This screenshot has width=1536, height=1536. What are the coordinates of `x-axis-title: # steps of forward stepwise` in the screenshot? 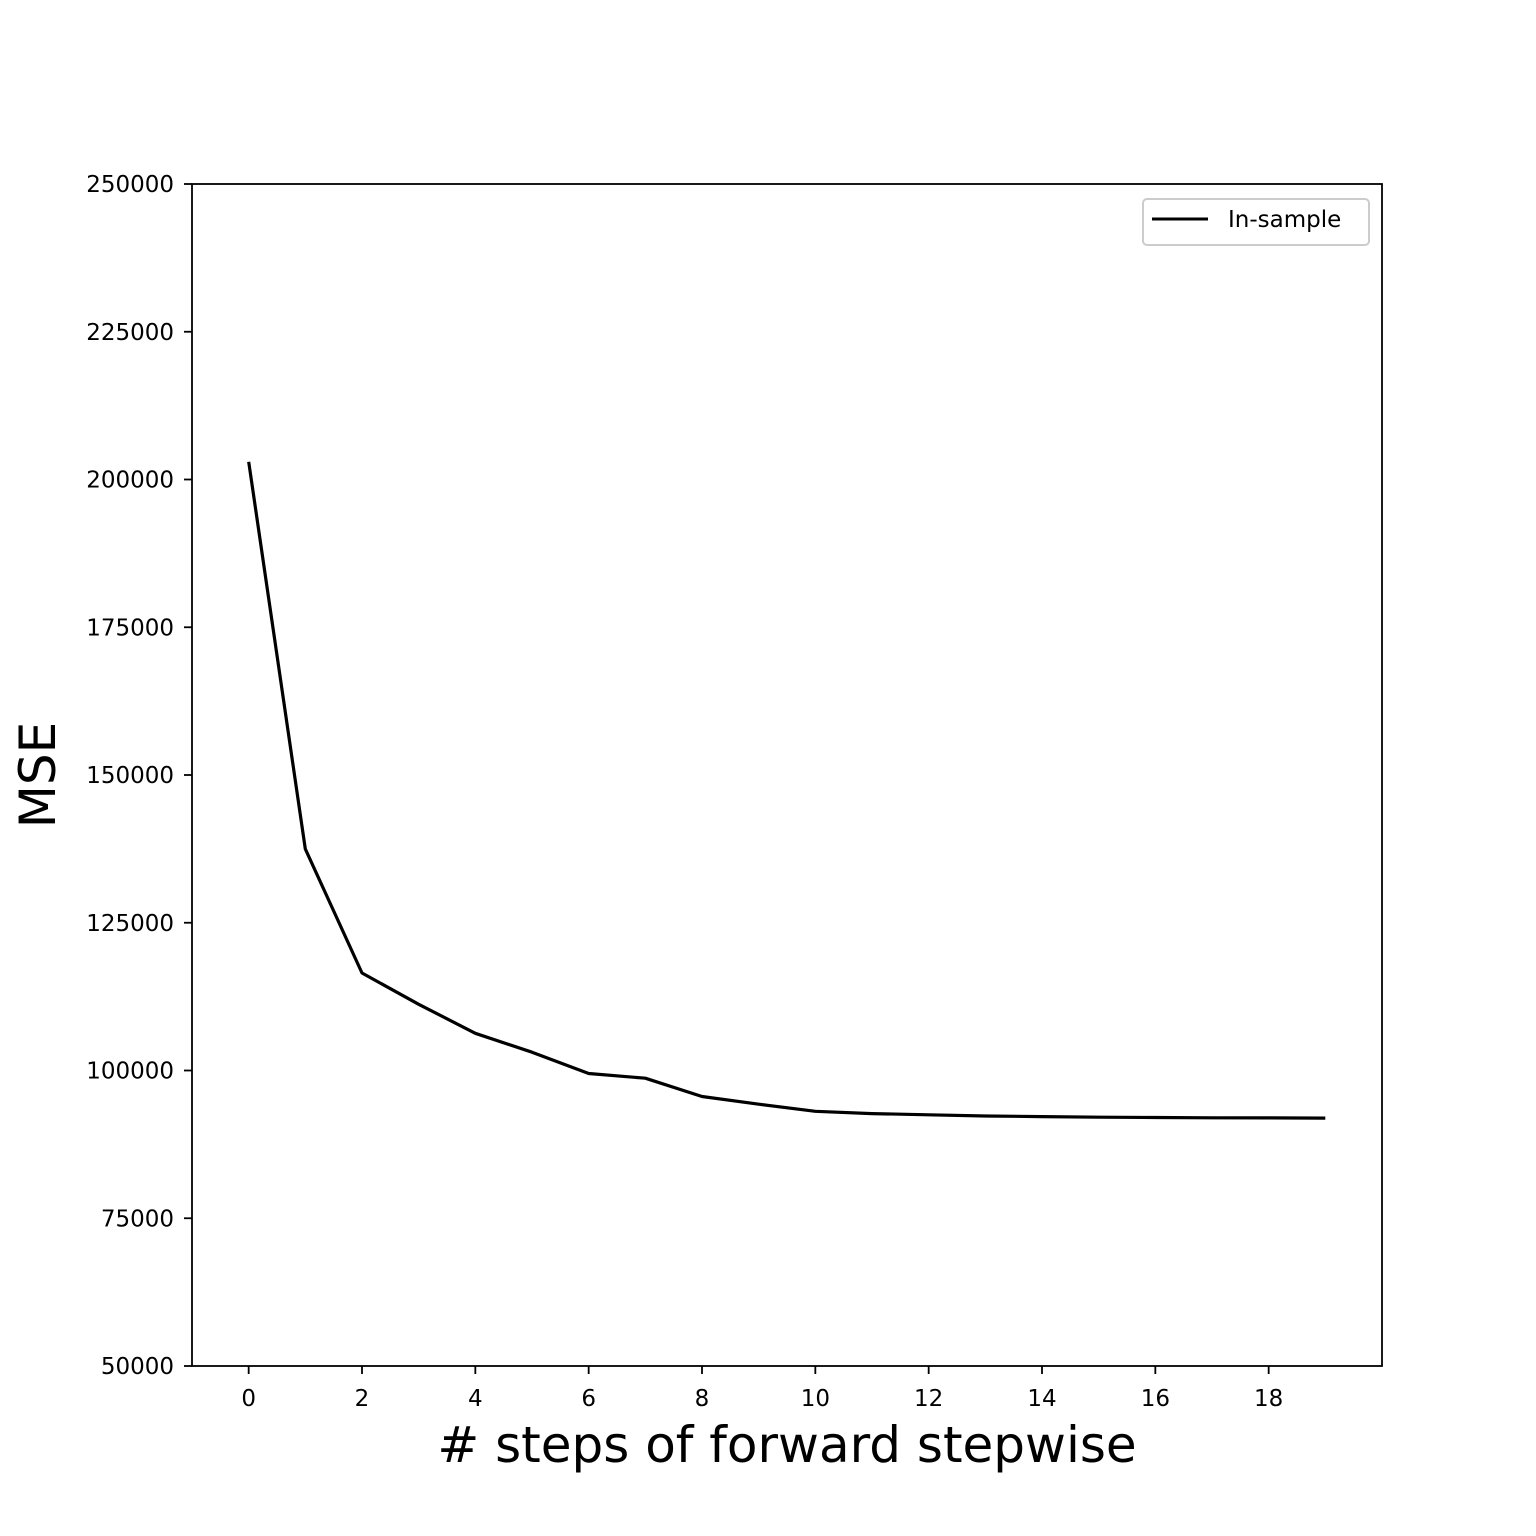 It's located at (786, 1445).